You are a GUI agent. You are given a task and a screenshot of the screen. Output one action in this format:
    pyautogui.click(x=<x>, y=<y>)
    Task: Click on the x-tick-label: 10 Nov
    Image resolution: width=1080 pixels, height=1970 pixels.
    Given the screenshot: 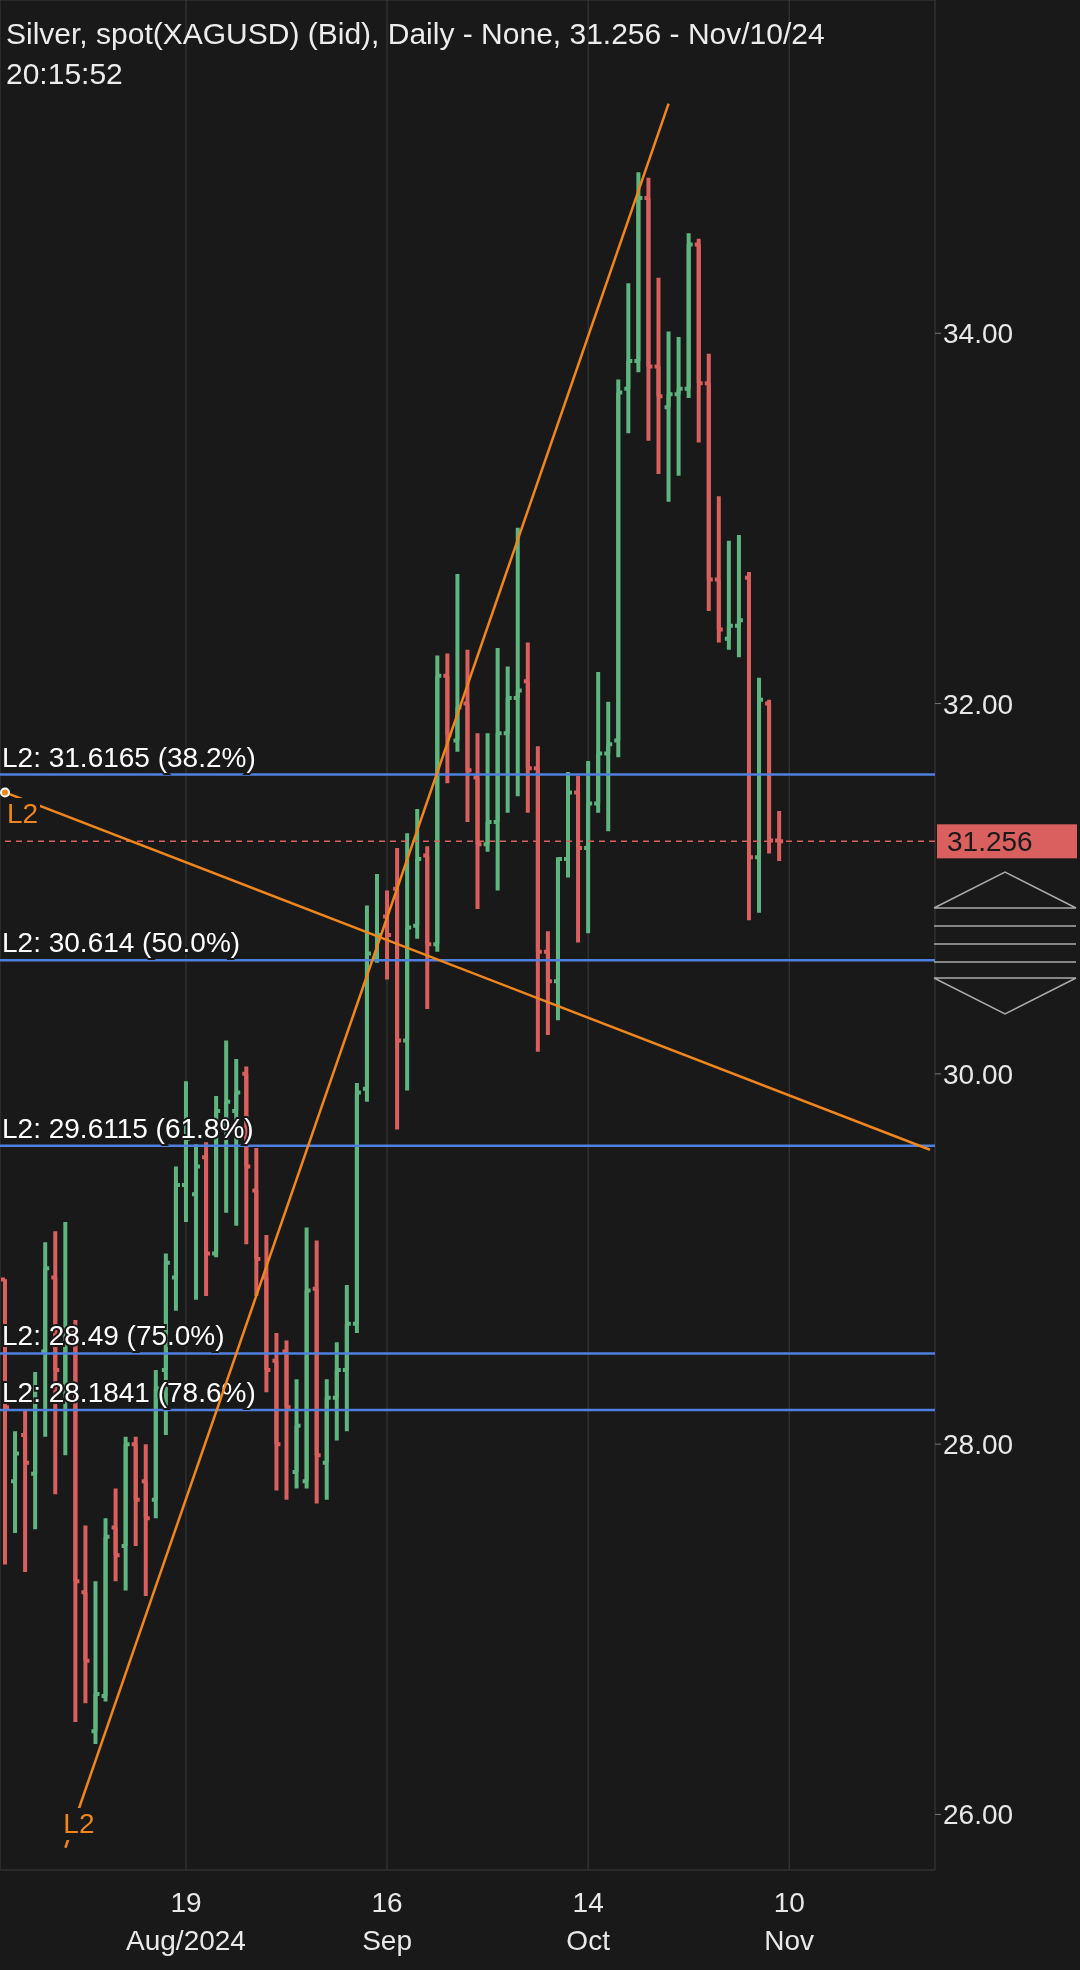 What is the action you would take?
    pyautogui.click(x=789, y=1921)
    